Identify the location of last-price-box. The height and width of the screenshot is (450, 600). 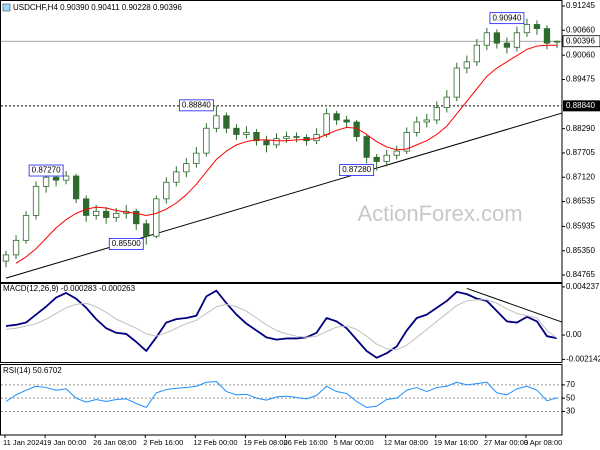
(581, 41).